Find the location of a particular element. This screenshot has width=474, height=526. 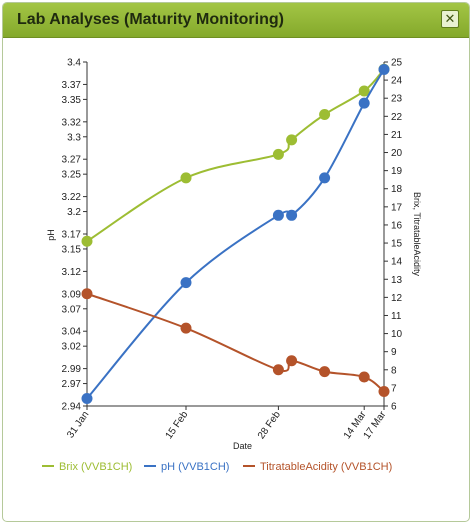

y-right-axis-title: Brix, TitratableAcidity is located at coordinates (417, 234).